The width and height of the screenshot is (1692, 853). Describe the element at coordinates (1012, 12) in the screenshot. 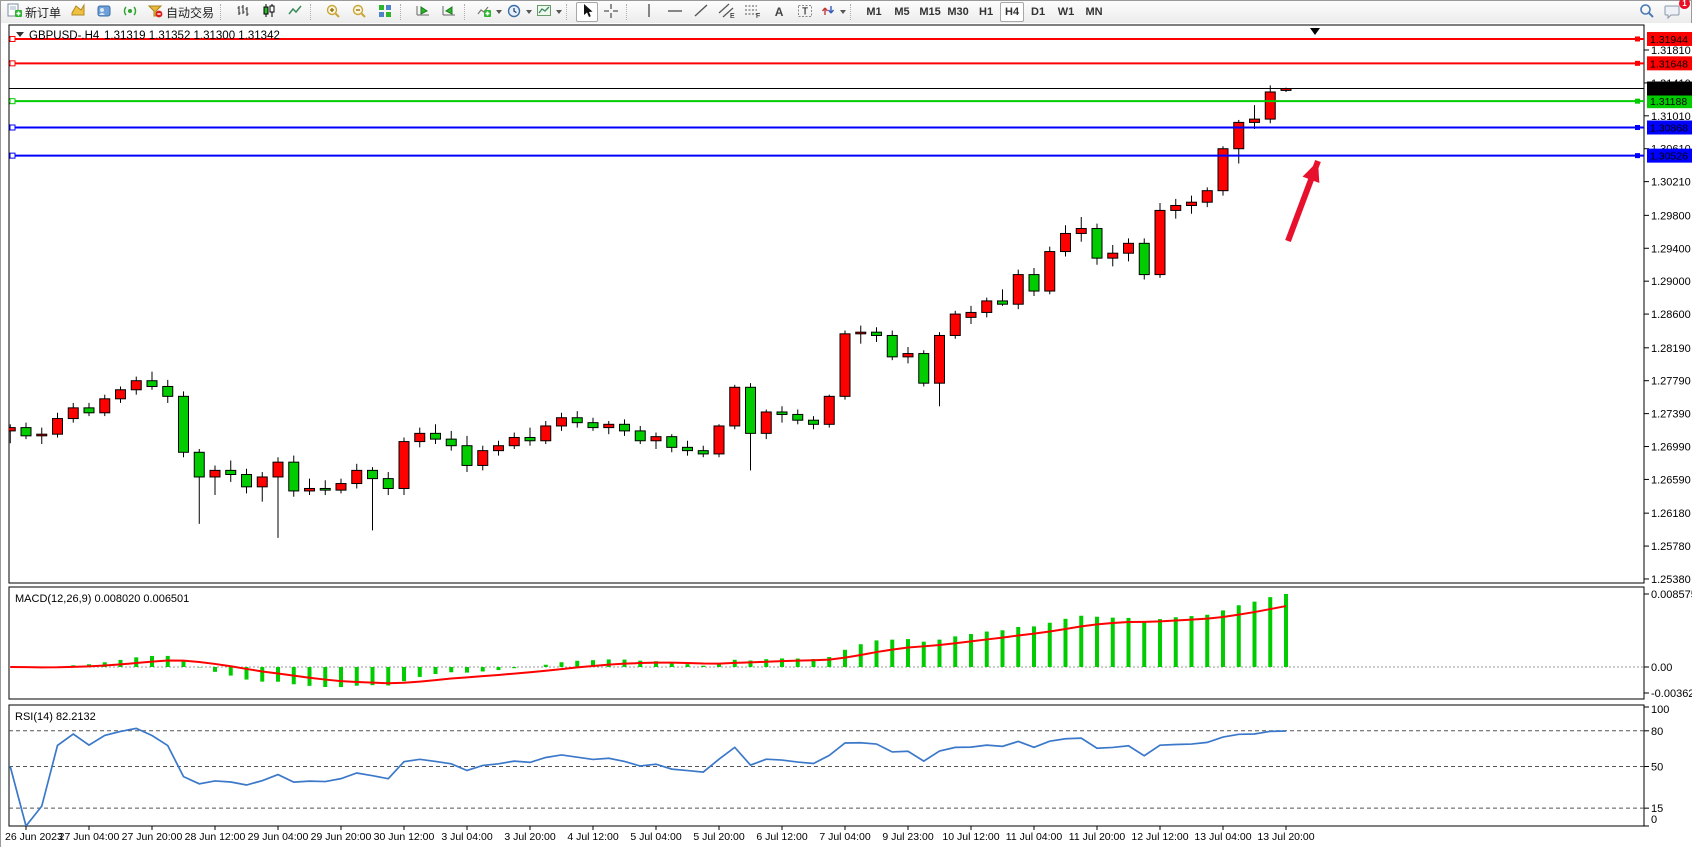

I see `timeframe-button-h4: H4` at that location.